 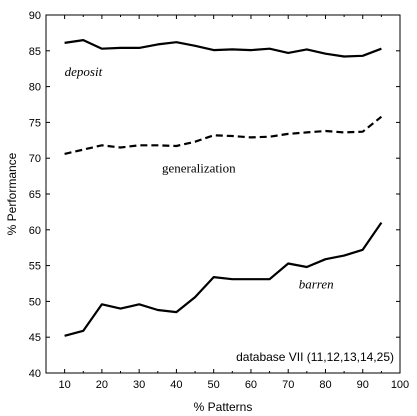 What do you see at coordinates (84, 71) in the screenshot?
I see `series-label-deposit: deposit` at bounding box center [84, 71].